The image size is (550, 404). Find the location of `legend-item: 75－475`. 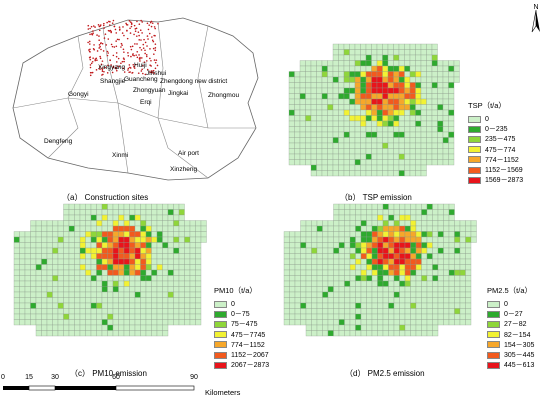

legend-item: 75－475 is located at coordinates (241, 324).